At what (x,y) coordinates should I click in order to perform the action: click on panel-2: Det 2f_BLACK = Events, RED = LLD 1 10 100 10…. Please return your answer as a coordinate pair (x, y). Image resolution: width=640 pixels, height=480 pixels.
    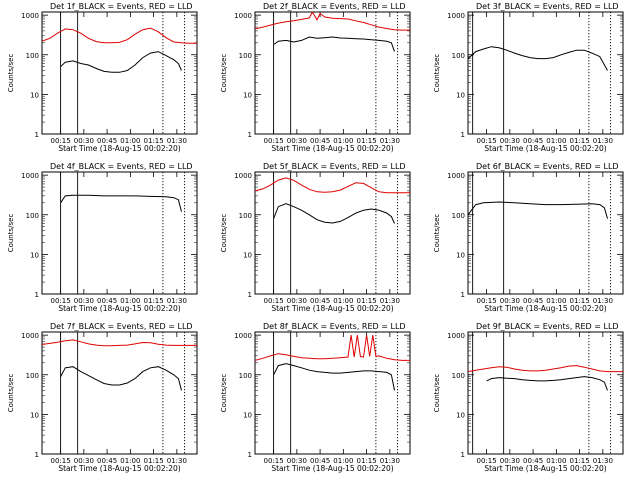
    Looking at the image, I should click on (315, 77).